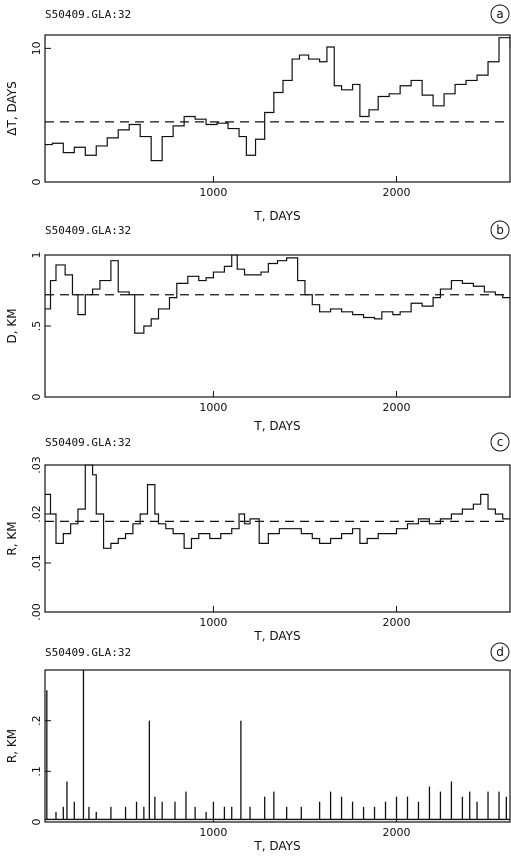  I want to click on panel-letter: c, so click(500, 442).